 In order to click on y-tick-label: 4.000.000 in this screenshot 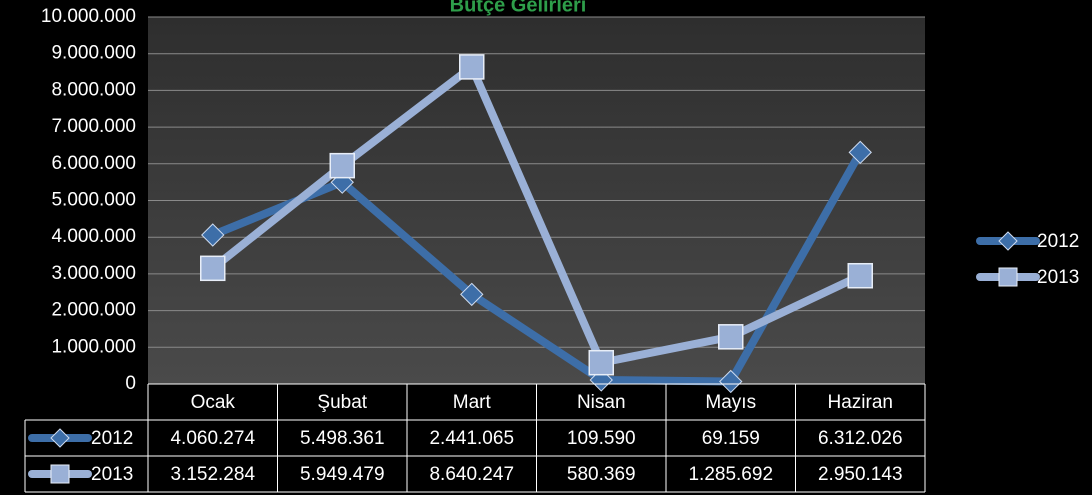, I will do `click(93, 236)`.